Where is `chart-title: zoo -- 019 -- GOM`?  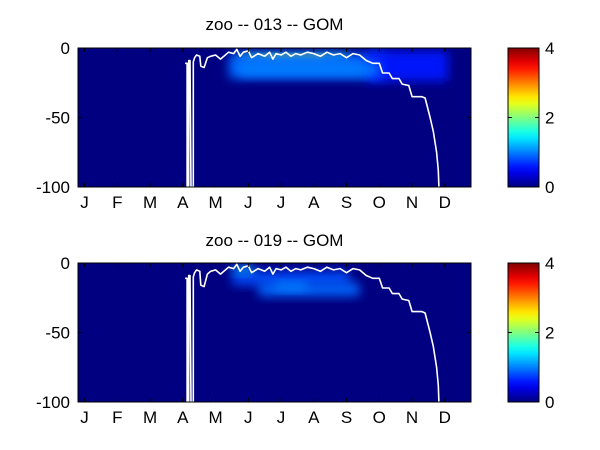 chart-title: zoo -- 019 -- GOM is located at coordinates (275, 240).